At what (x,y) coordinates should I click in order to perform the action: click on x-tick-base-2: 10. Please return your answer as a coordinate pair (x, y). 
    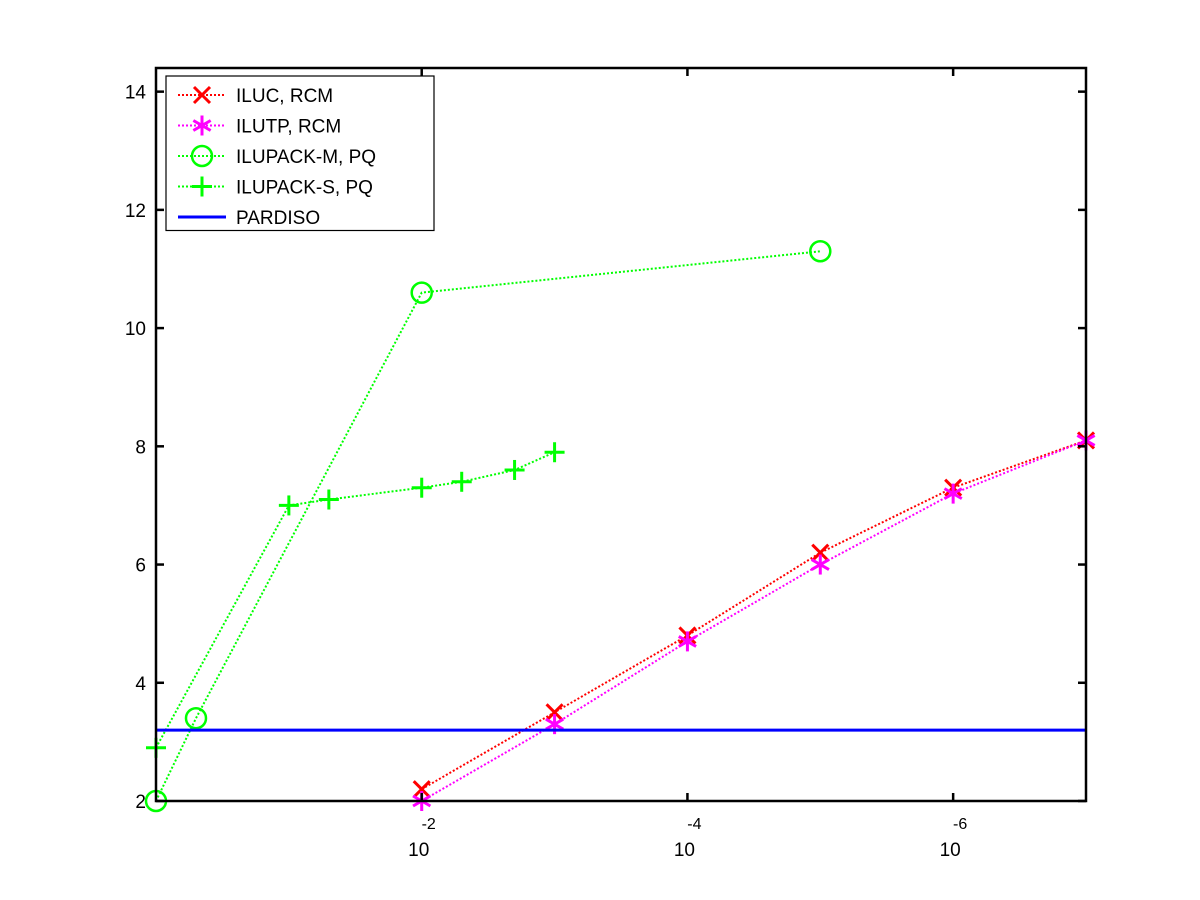
    Looking at the image, I should click on (950, 850).